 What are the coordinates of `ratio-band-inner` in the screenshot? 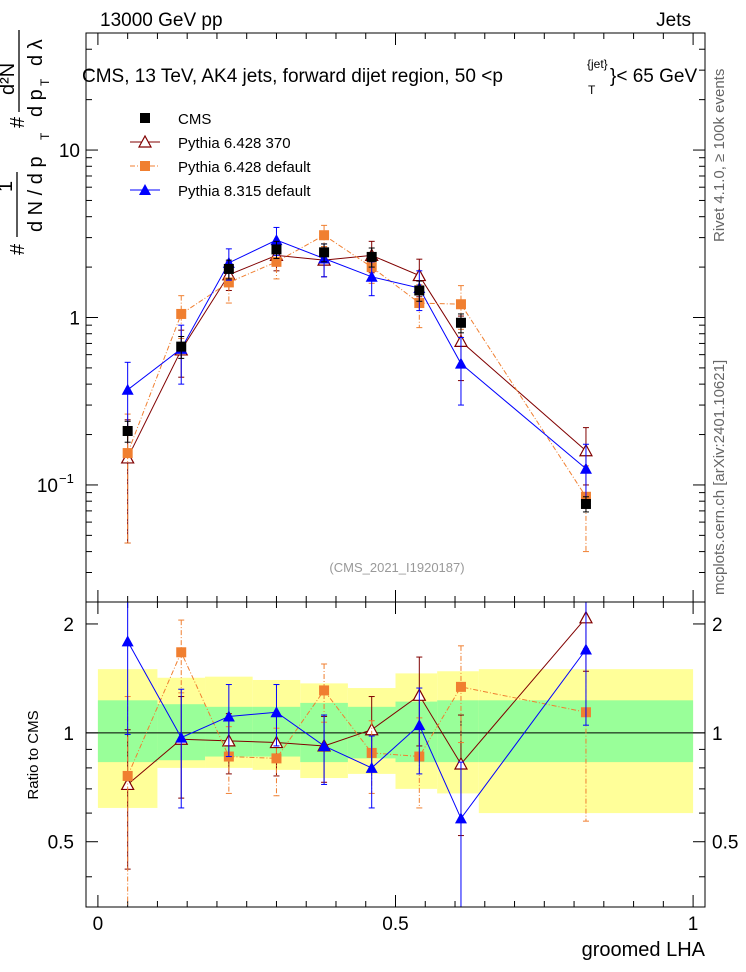 It's located at (458, 731).